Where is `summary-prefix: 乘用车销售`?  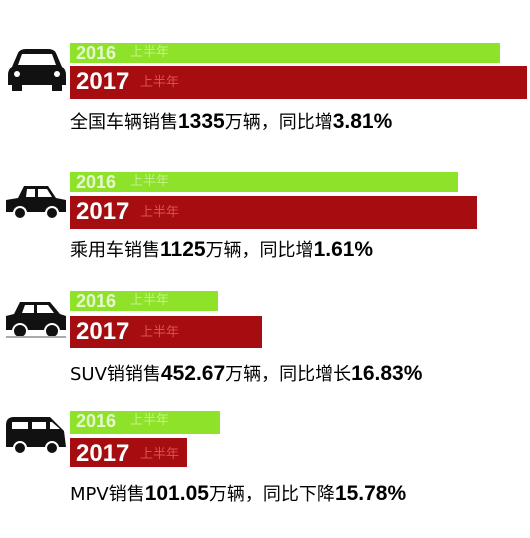 summary-prefix: 乘用车销售 is located at coordinates (115, 250).